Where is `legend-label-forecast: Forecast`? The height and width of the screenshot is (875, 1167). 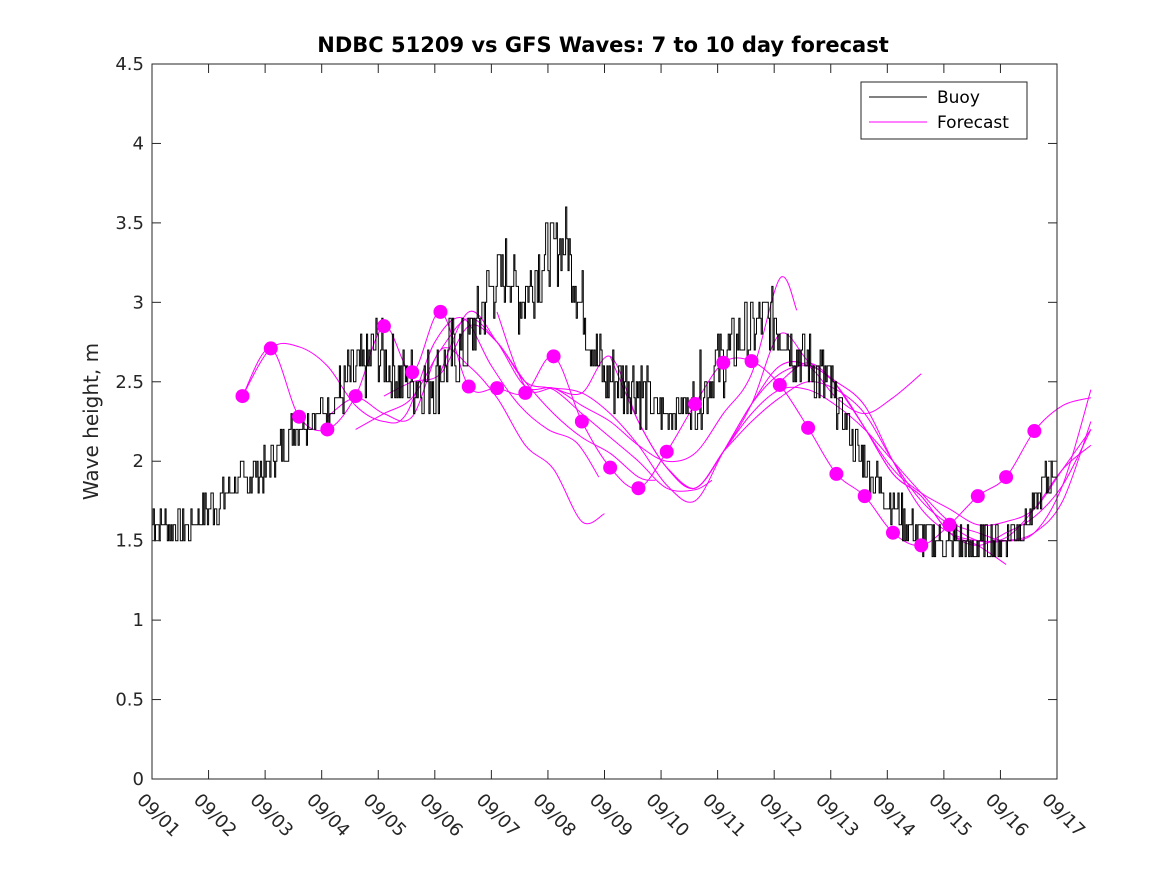 legend-label-forecast: Forecast is located at coordinates (973, 123).